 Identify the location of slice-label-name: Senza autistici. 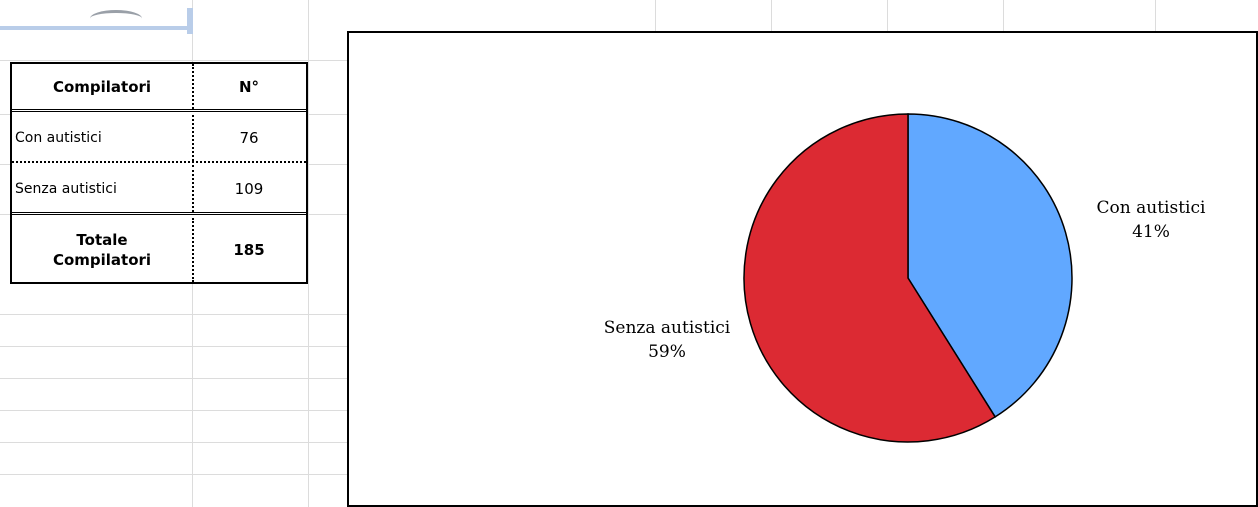
(667, 328).